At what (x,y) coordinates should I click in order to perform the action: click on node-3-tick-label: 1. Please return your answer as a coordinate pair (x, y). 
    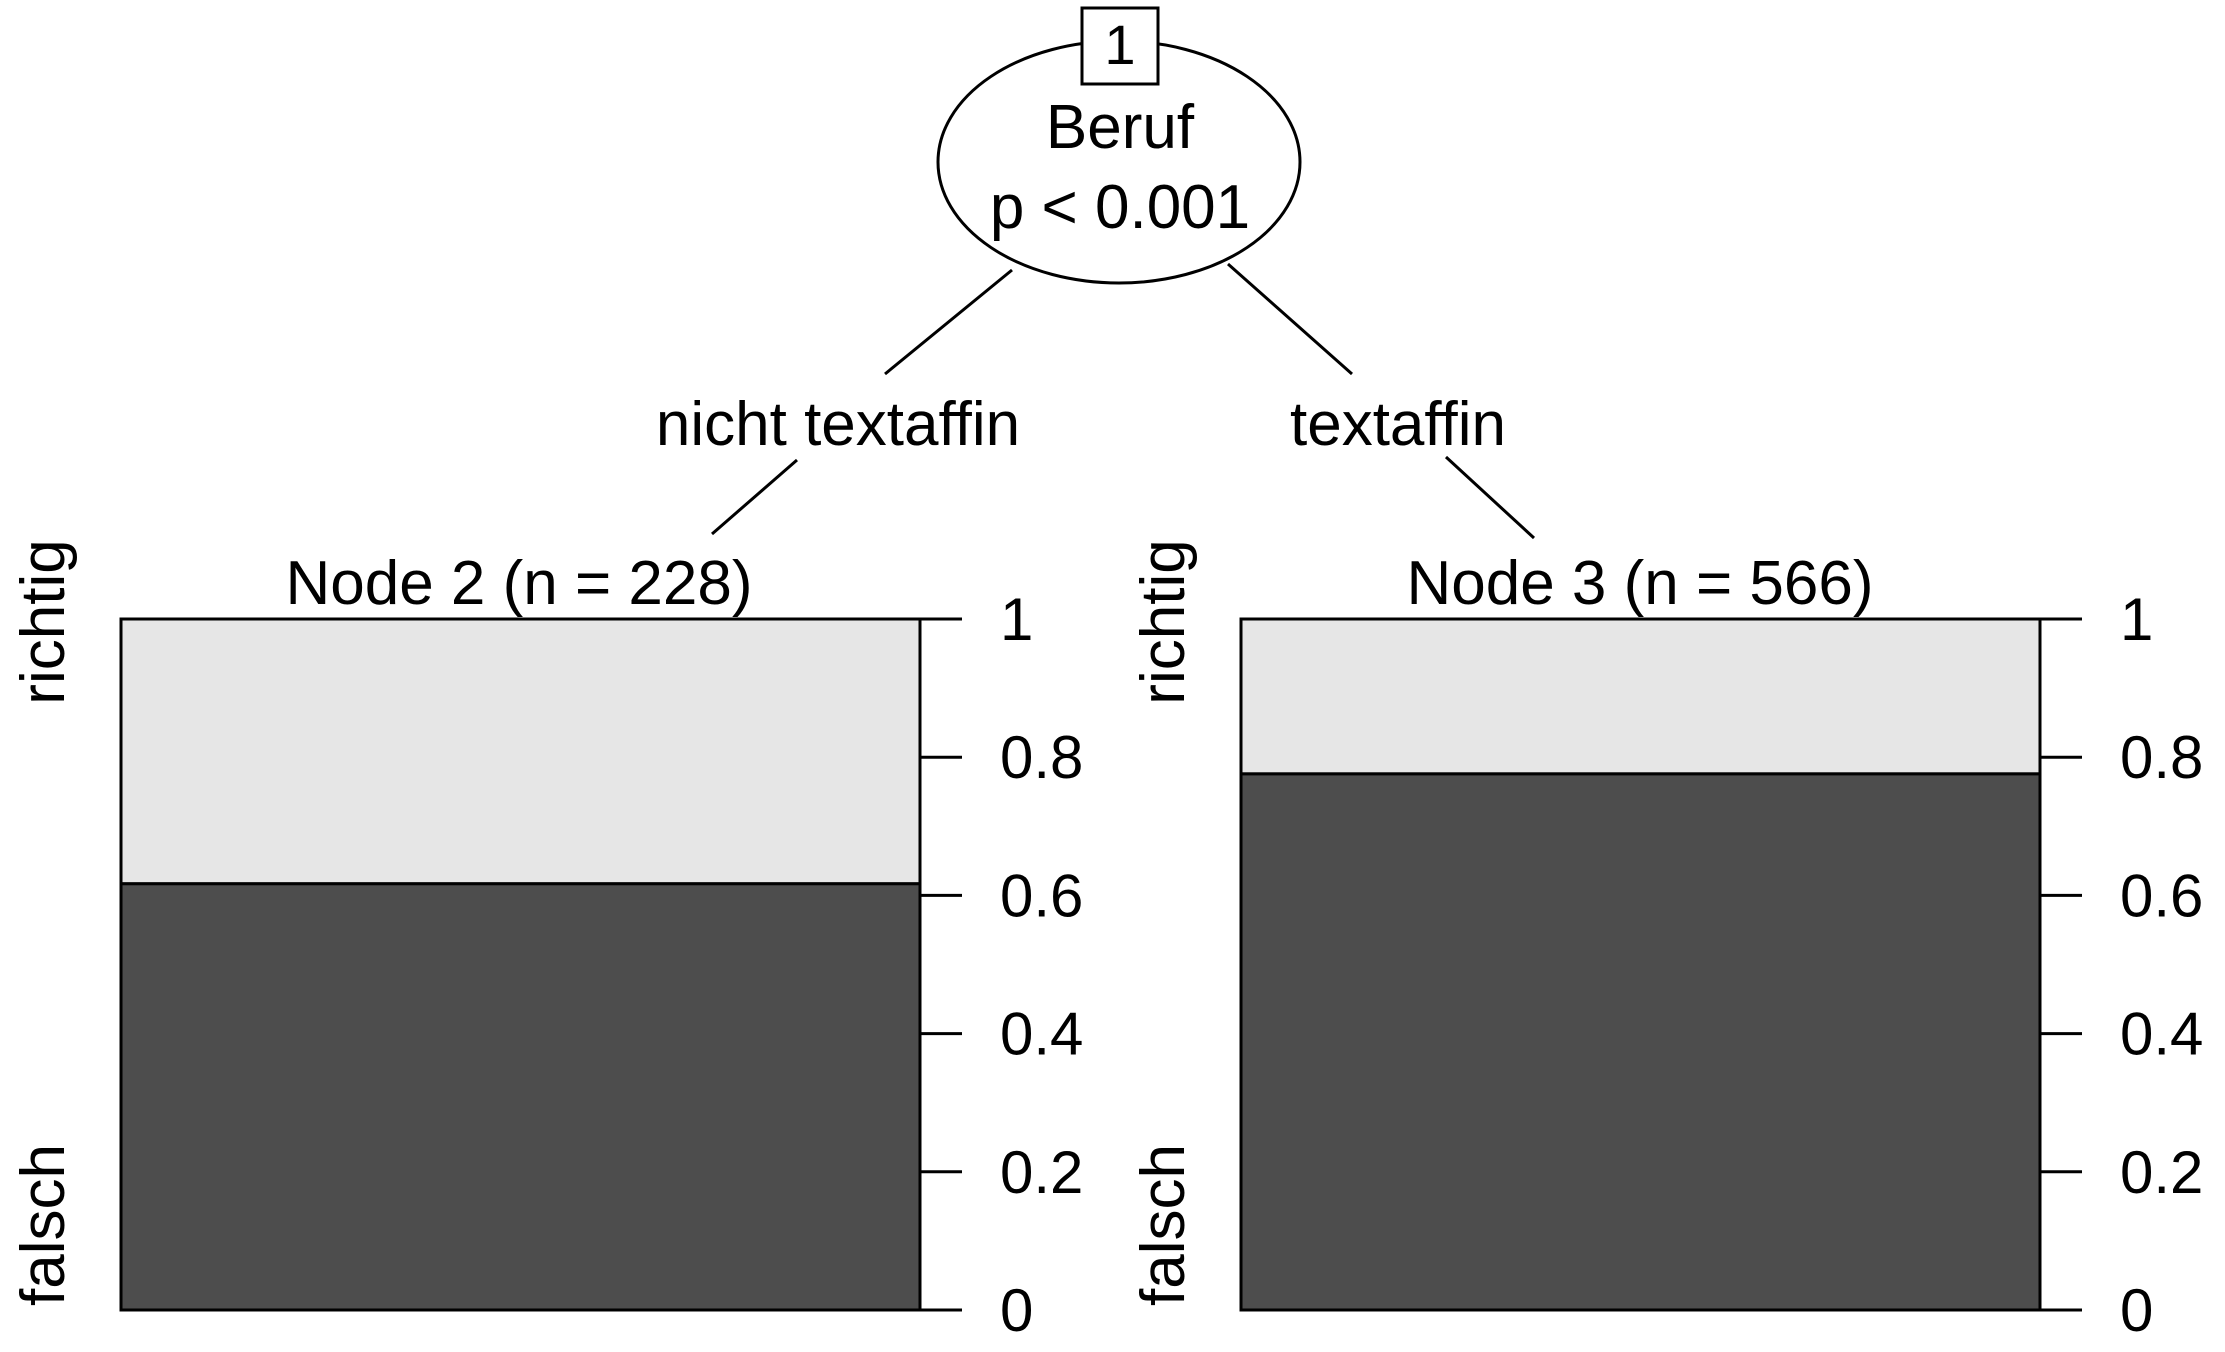
    Looking at the image, I should click on (2136, 619).